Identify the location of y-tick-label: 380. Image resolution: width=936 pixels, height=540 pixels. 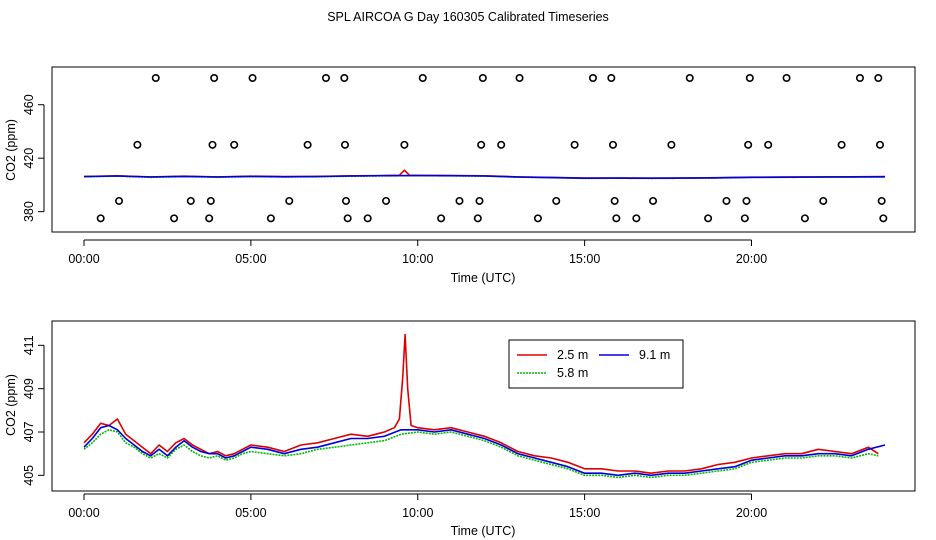
(29, 211).